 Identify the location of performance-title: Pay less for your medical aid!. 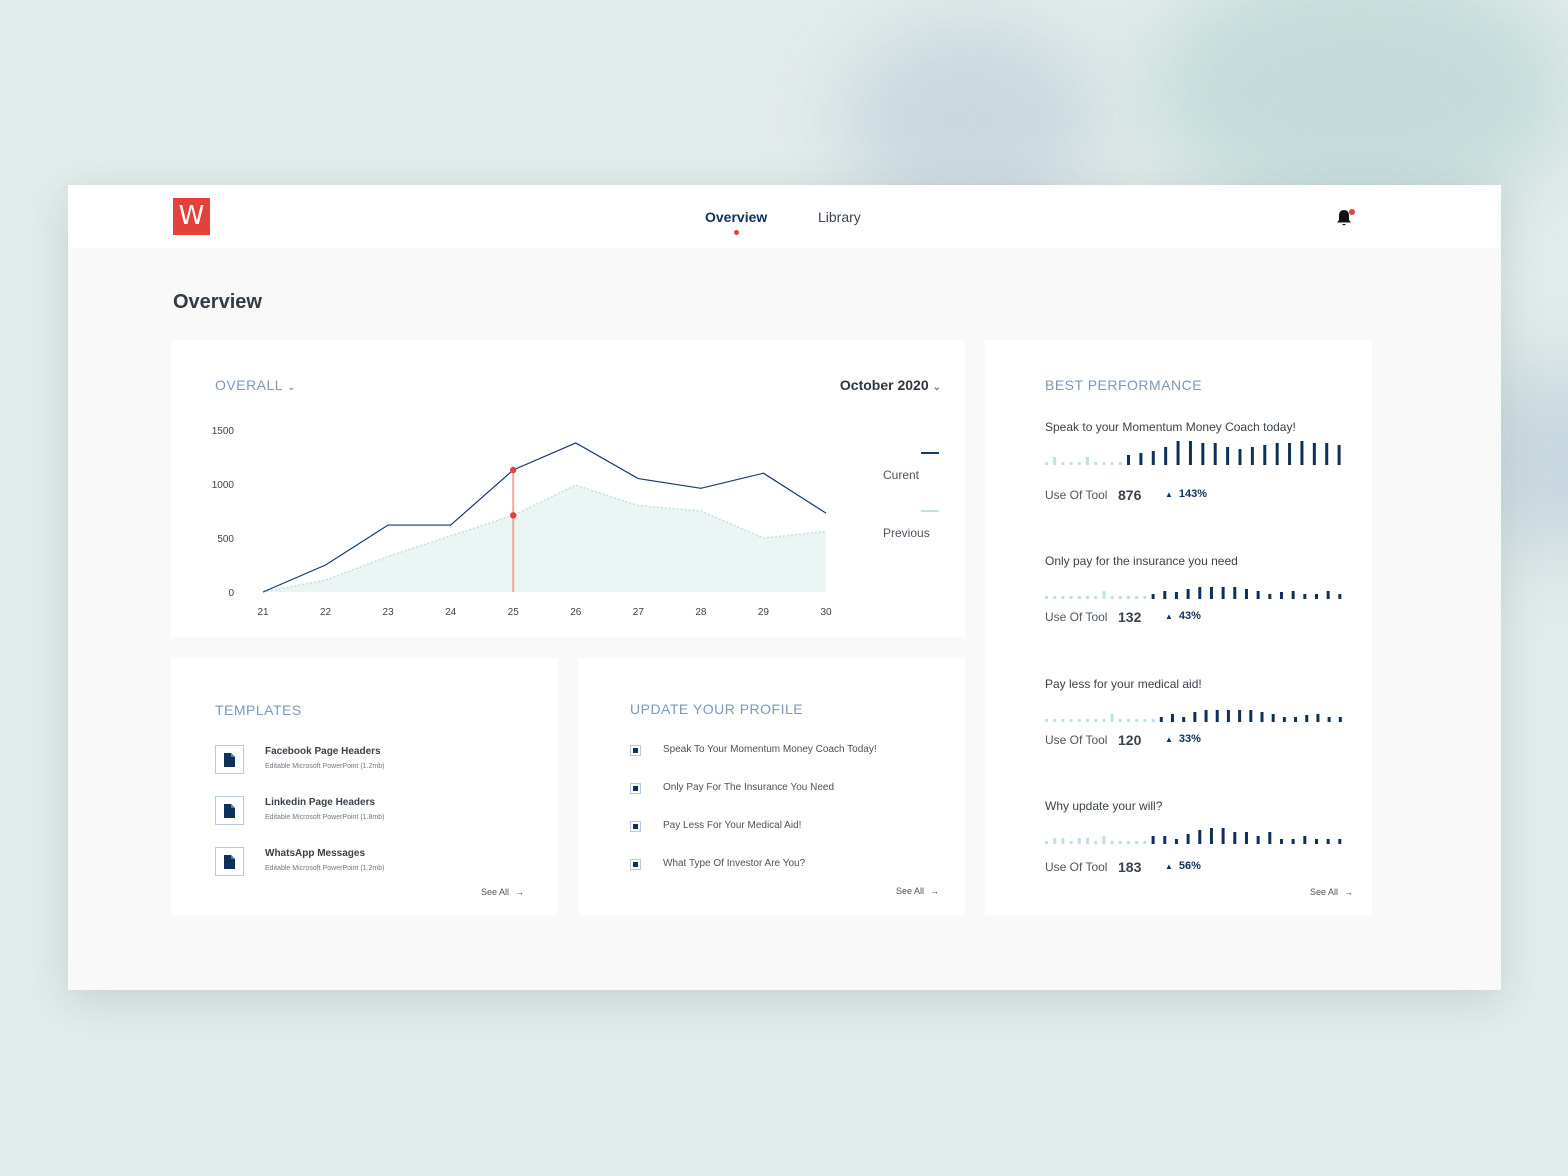
(1123, 684).